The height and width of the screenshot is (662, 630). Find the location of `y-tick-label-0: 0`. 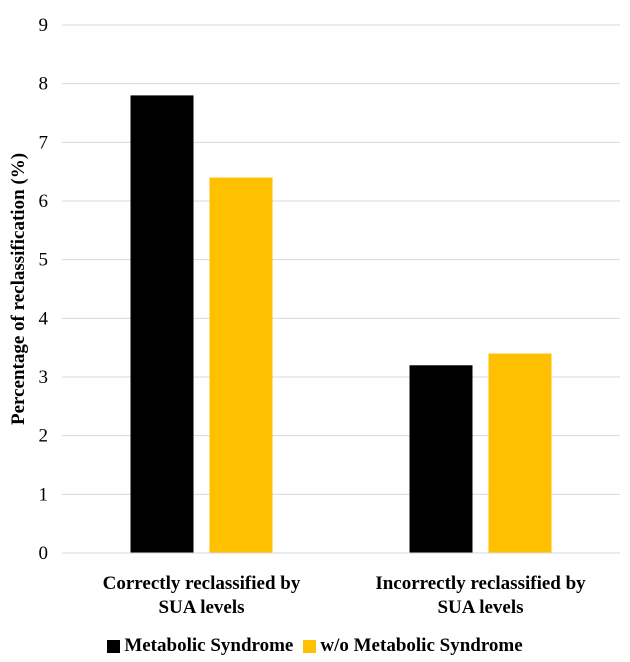

y-tick-label-0: 0 is located at coordinates (44, 553).